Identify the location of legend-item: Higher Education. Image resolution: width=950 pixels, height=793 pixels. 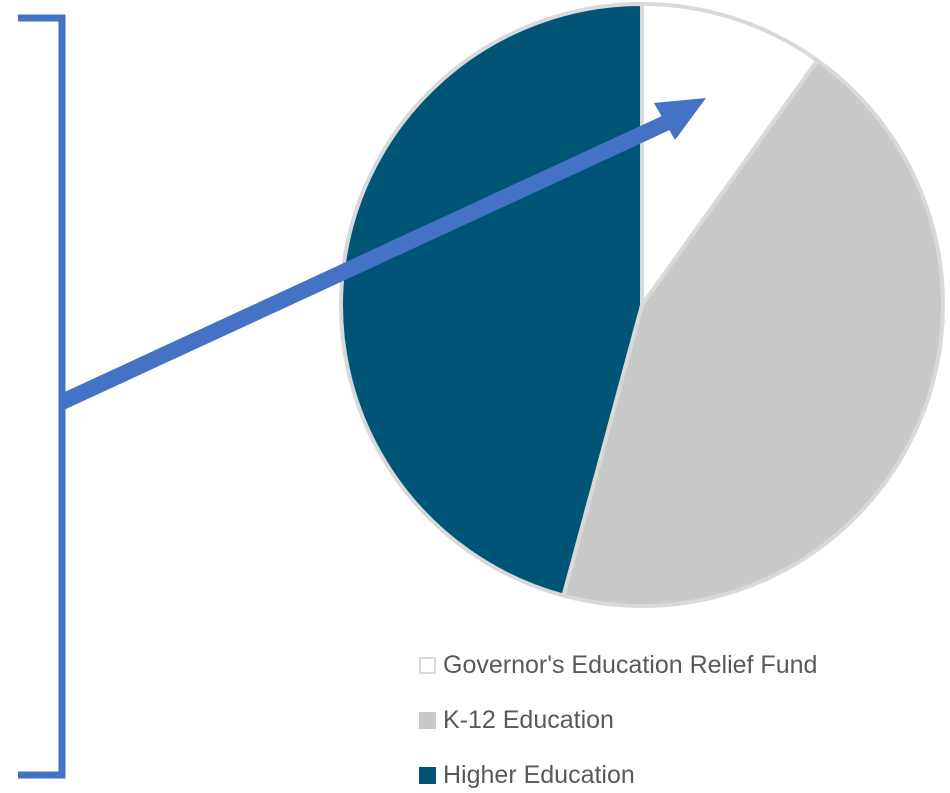
(679, 775).